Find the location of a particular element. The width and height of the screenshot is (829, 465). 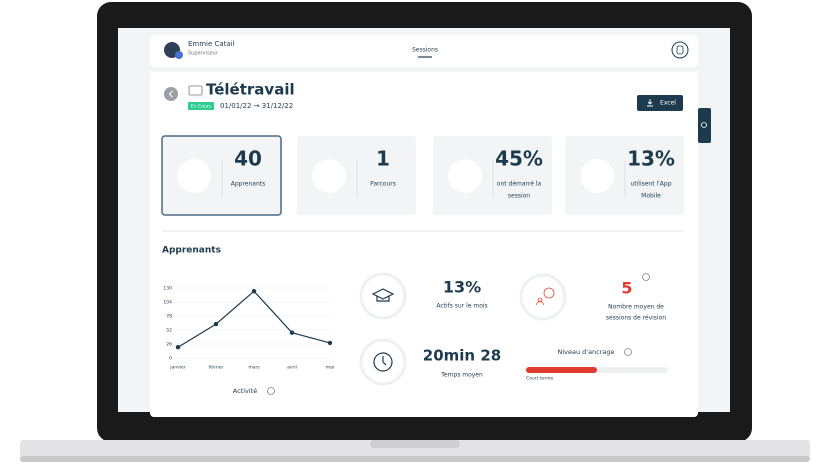

chart-label: Activité is located at coordinates (245, 391).